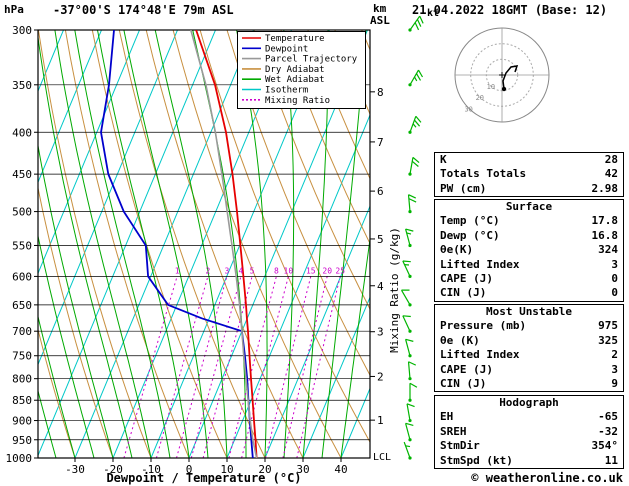 The width and height of the screenshot is (629, 486). I want to click on stat-row: θe(K) 324, so click(529, 250).